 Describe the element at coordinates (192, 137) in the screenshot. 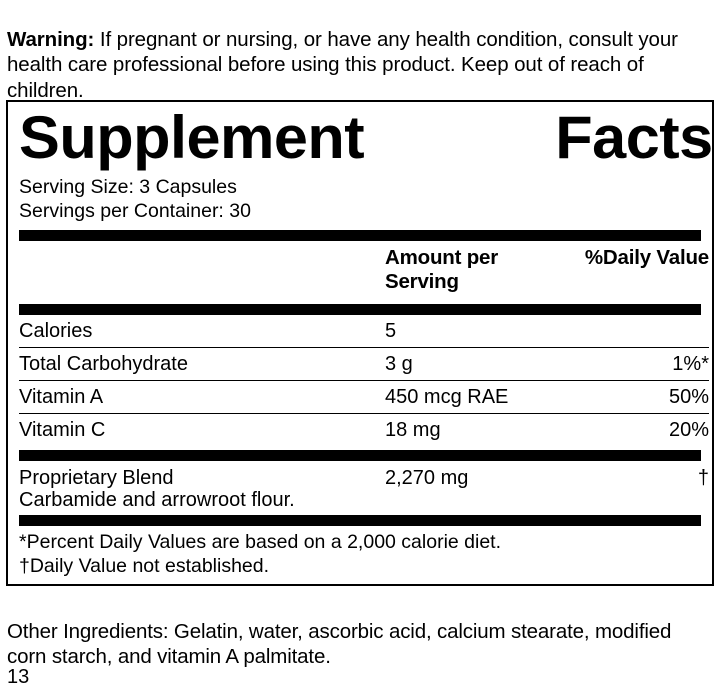

I see `title-word-supplement: Supplement` at that location.